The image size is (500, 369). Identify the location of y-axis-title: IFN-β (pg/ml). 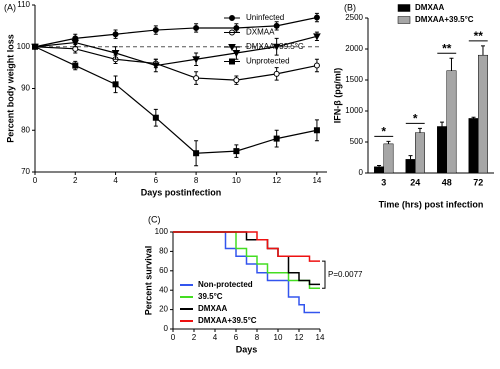
(337, 95).